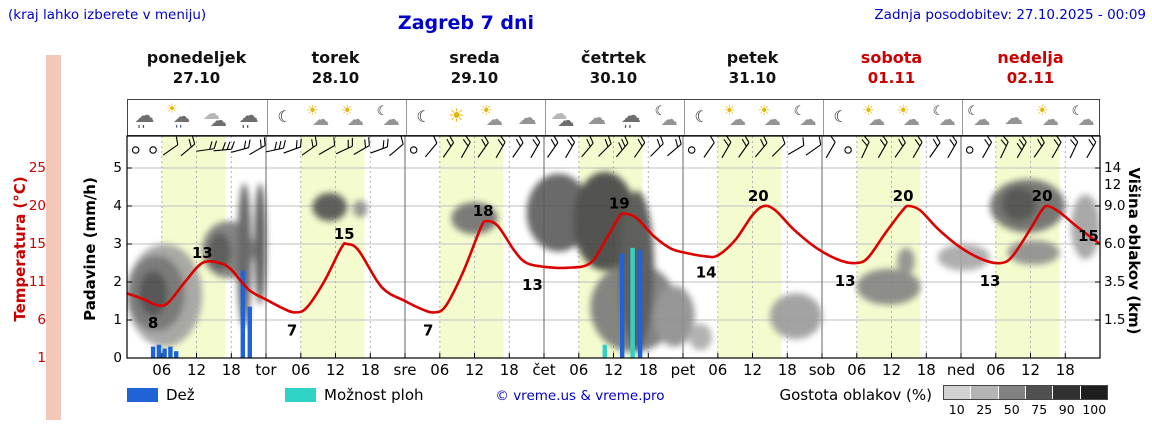 The width and height of the screenshot is (1152, 443). Describe the element at coordinates (613, 78) in the screenshot. I see `day-date: 30.10` at that location.